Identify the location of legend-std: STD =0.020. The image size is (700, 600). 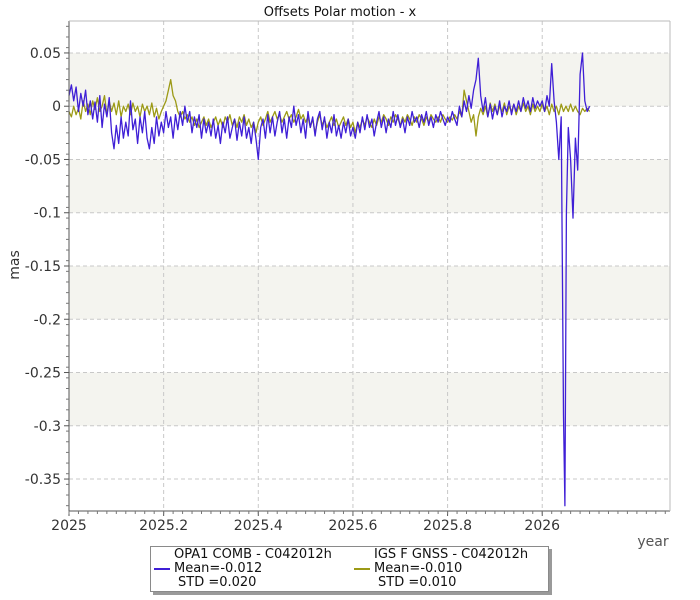
(217, 582).